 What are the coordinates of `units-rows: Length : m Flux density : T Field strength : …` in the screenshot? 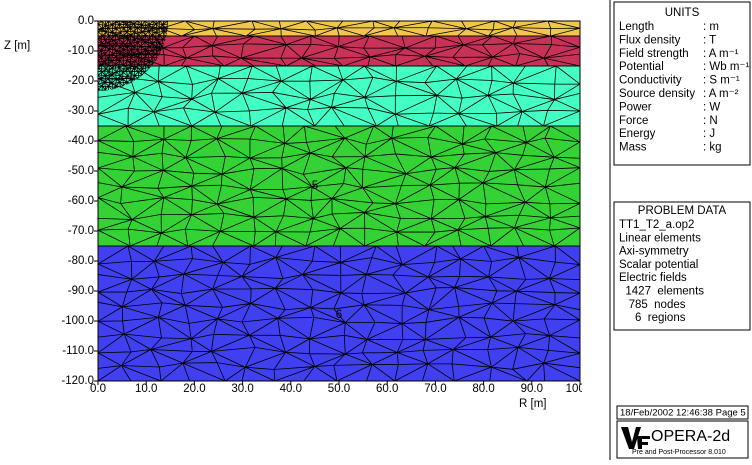 It's located at (684, 87).